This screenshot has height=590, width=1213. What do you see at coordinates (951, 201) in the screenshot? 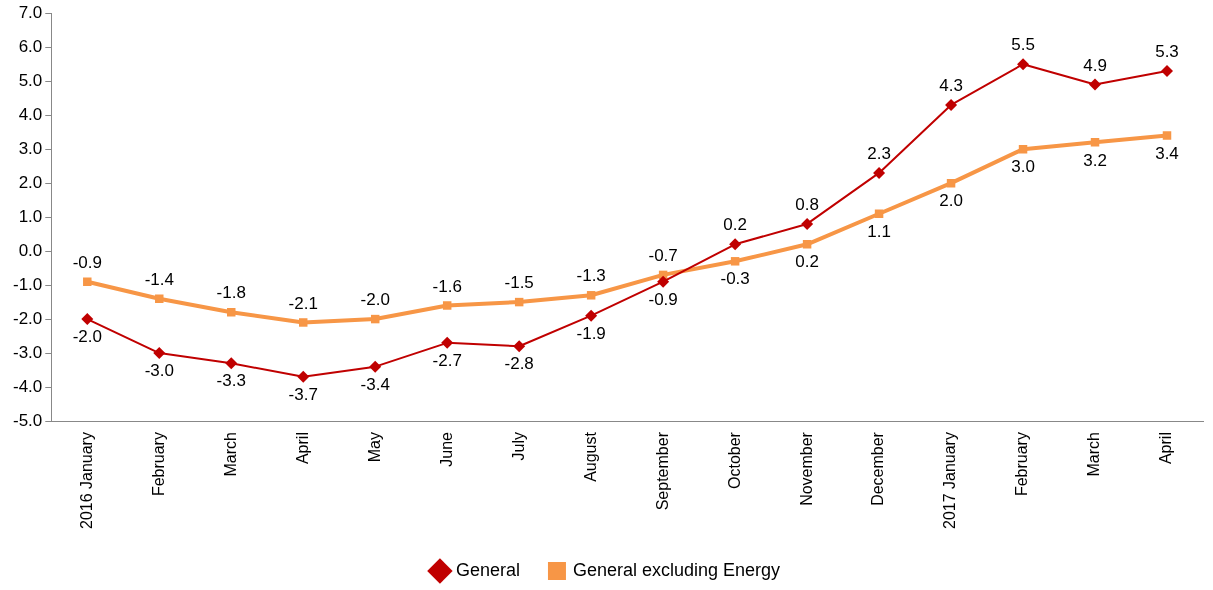
I see `data-label: 2.0` at bounding box center [951, 201].